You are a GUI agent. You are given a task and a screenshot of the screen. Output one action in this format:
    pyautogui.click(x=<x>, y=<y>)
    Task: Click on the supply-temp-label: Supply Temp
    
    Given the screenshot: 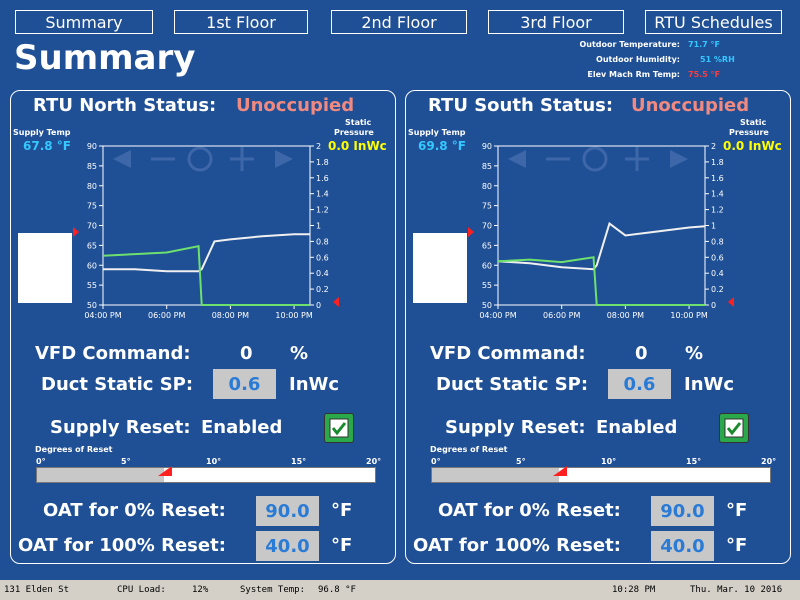 What is the action you would take?
    pyautogui.click(x=437, y=132)
    